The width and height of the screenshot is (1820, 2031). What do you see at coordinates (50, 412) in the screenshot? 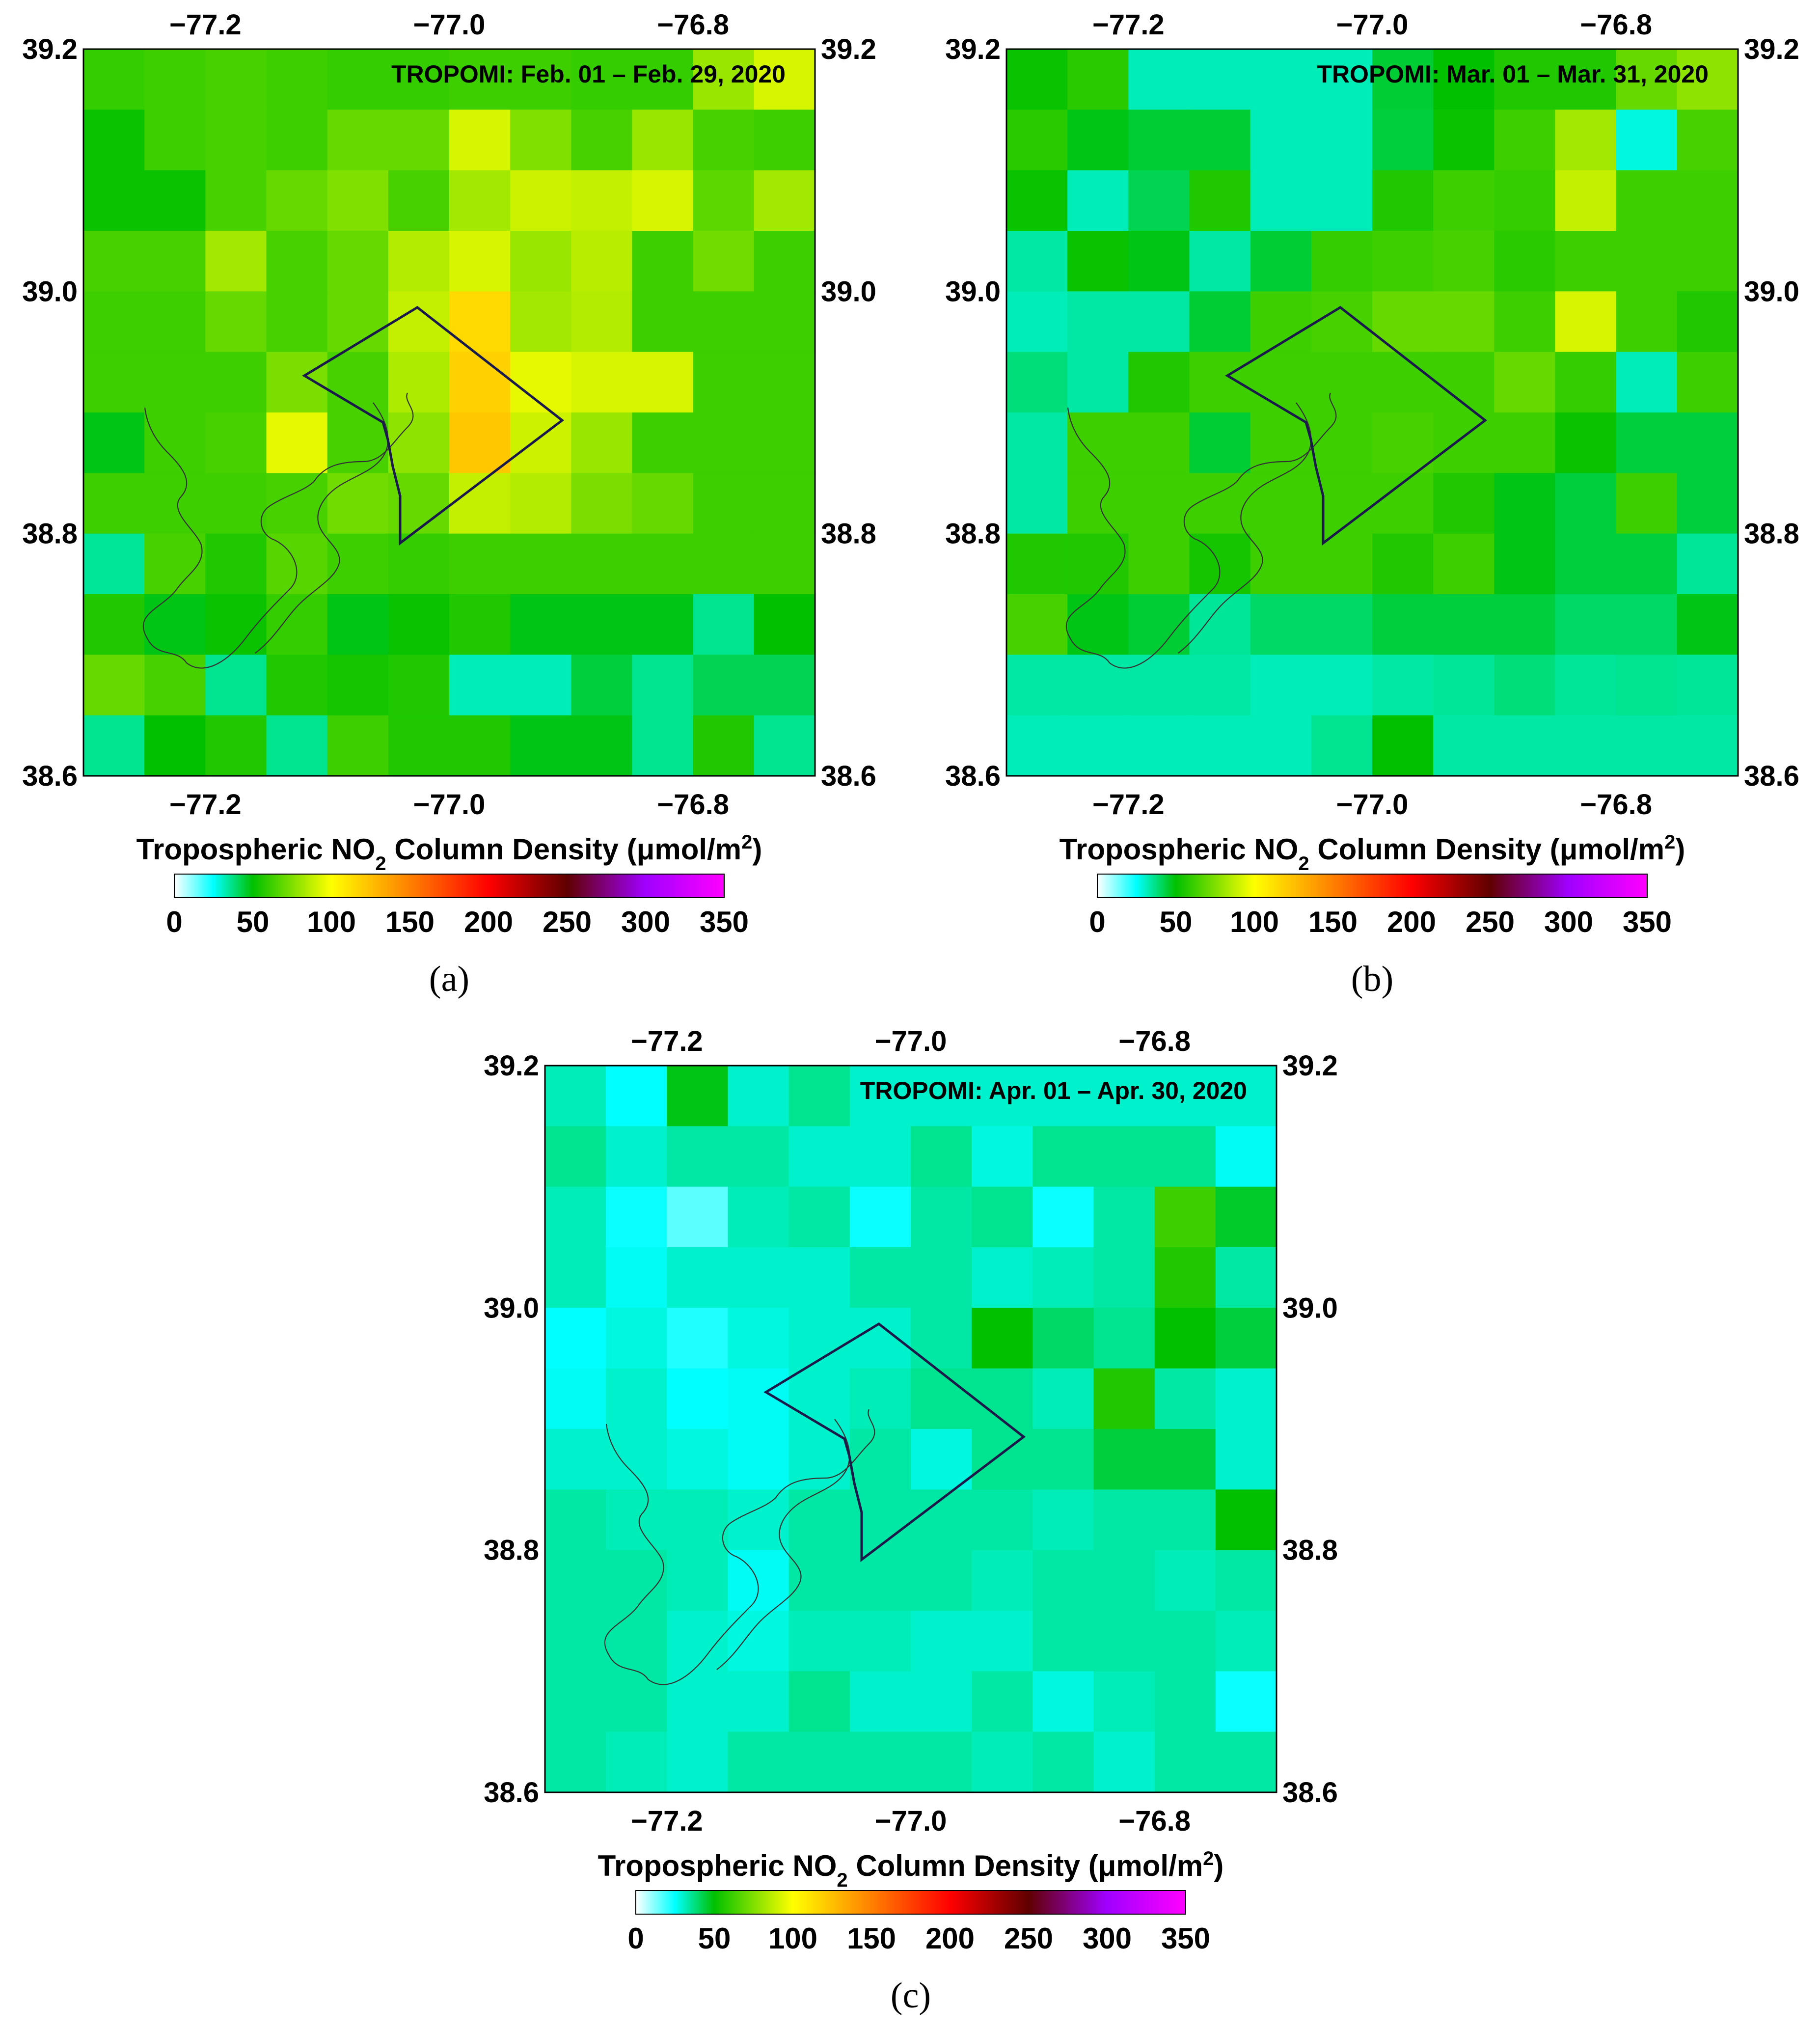
I see `lat-ticks-left: 39.2 39.0 38.8 38.6` at bounding box center [50, 412].